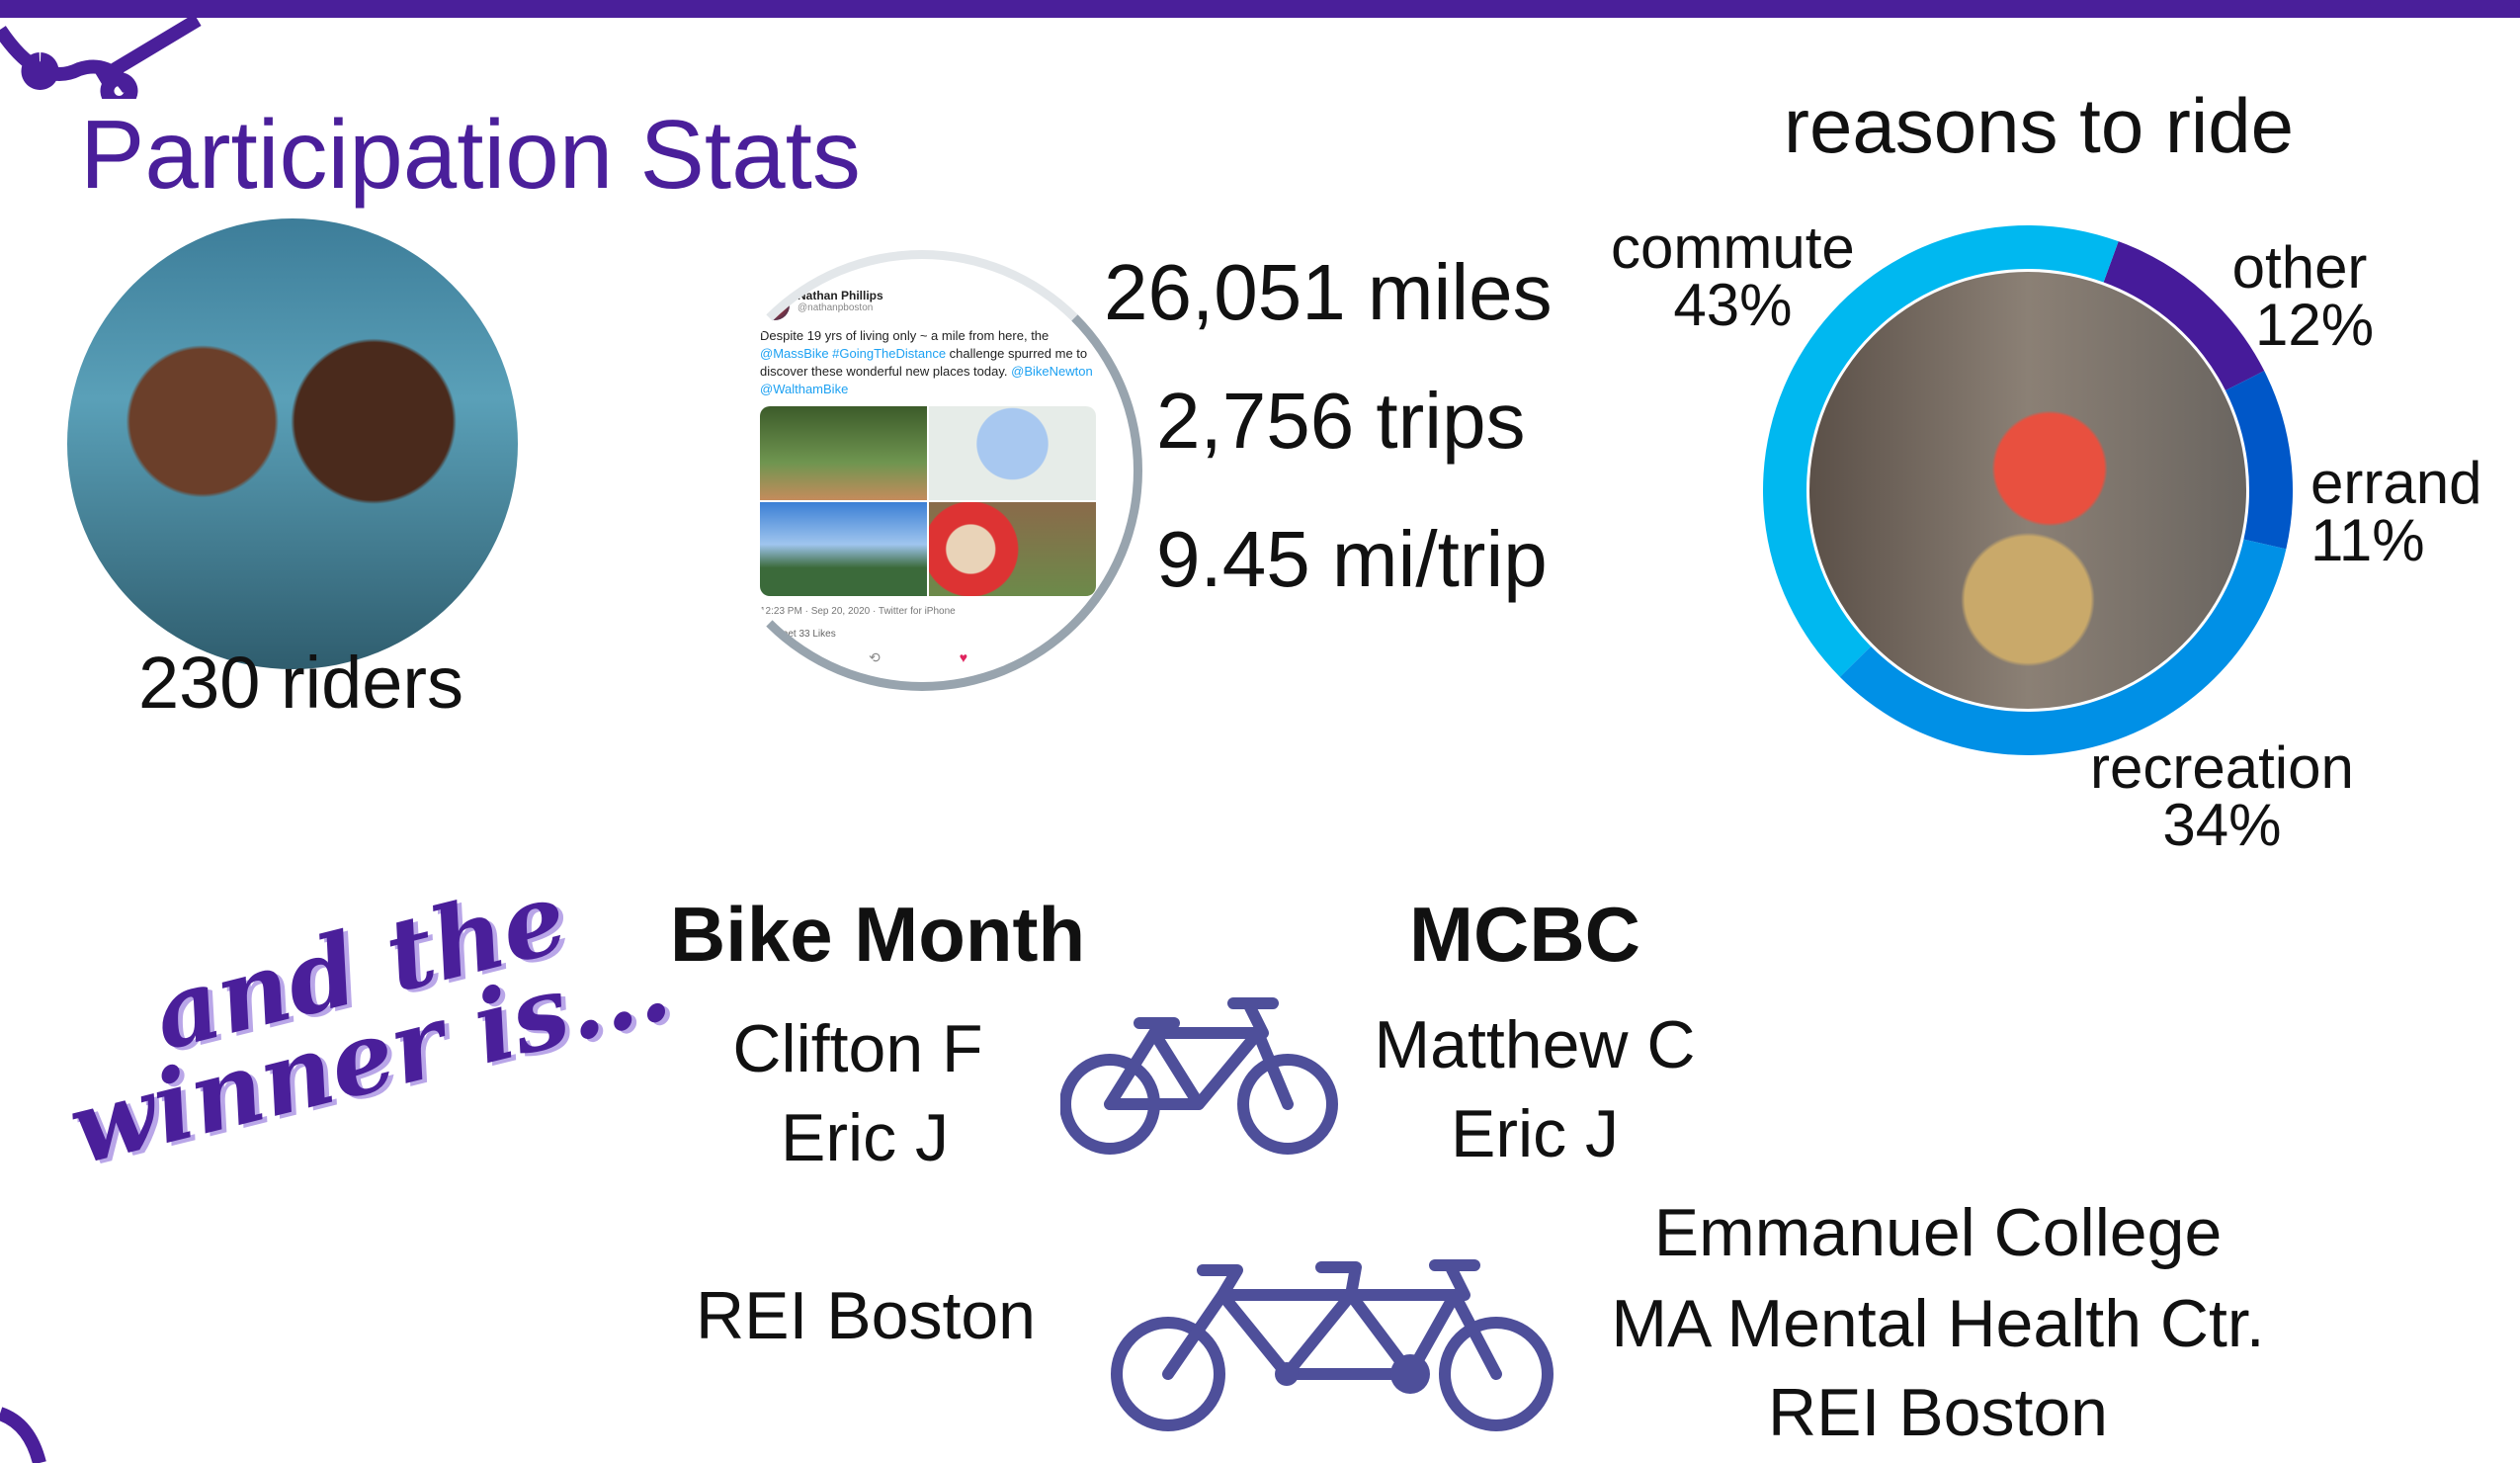  I want to click on retweet-icon: ⟲, so click(875, 657).